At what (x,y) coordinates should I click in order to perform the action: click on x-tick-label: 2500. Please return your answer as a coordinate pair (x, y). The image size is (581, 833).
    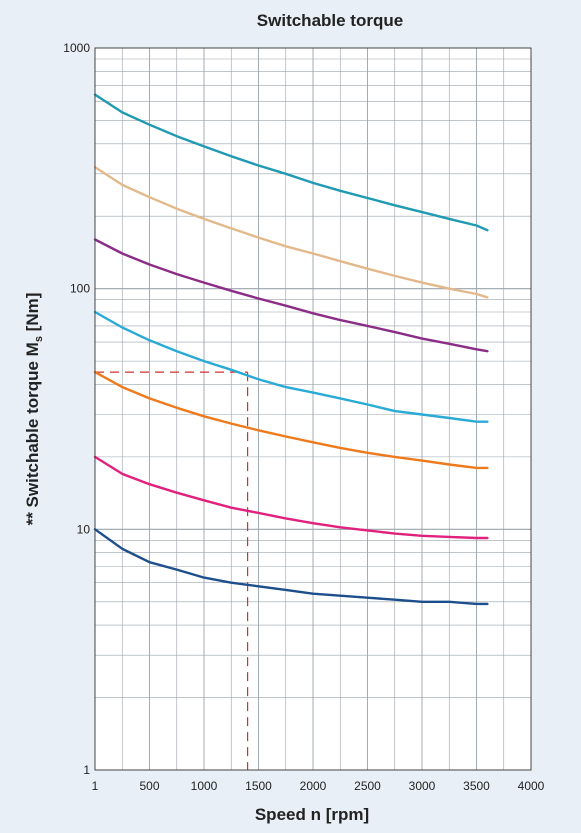
    Looking at the image, I should click on (367, 786).